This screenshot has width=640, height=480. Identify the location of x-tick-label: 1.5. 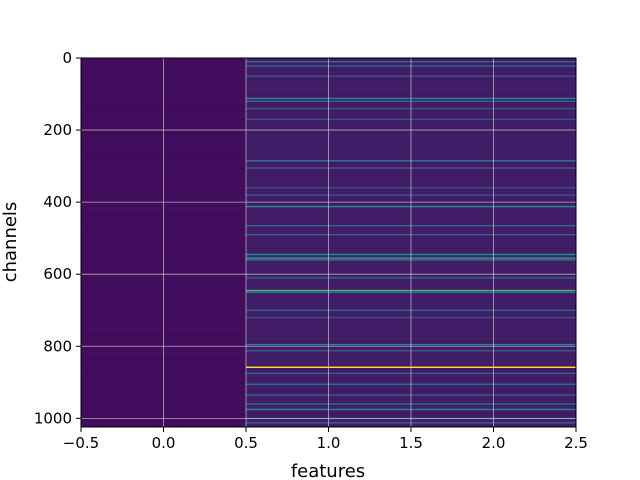
(411, 443).